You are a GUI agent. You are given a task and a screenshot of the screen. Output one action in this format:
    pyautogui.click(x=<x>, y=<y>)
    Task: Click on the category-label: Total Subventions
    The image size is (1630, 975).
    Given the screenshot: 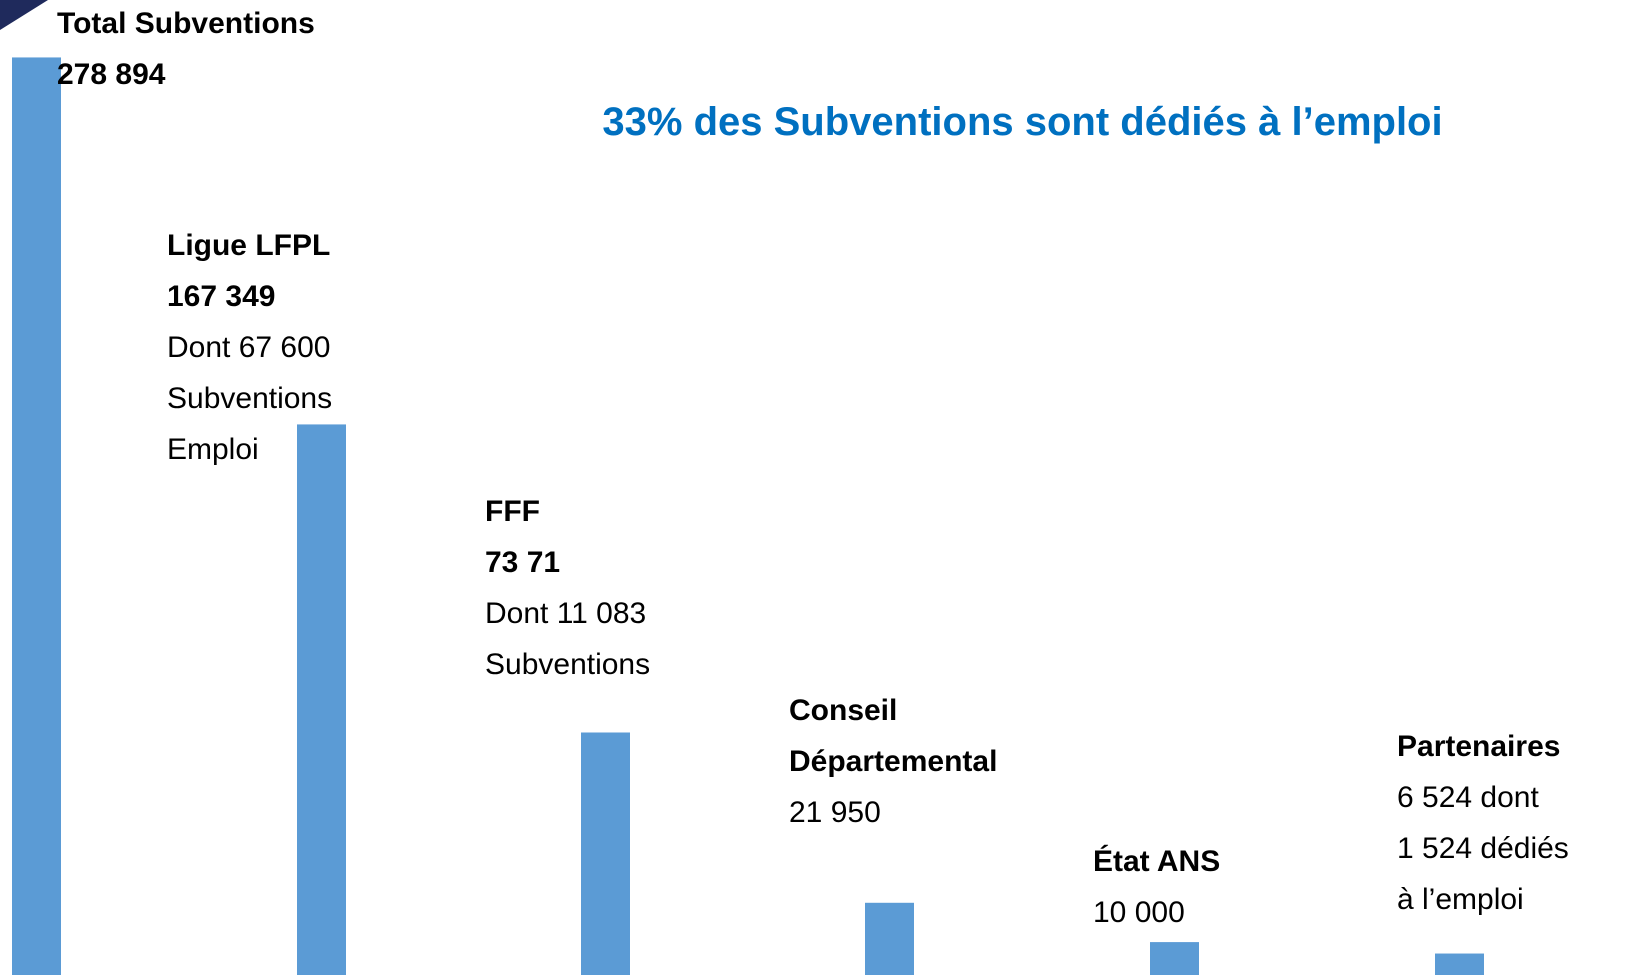 What is the action you would take?
    pyautogui.click(x=186, y=23)
    